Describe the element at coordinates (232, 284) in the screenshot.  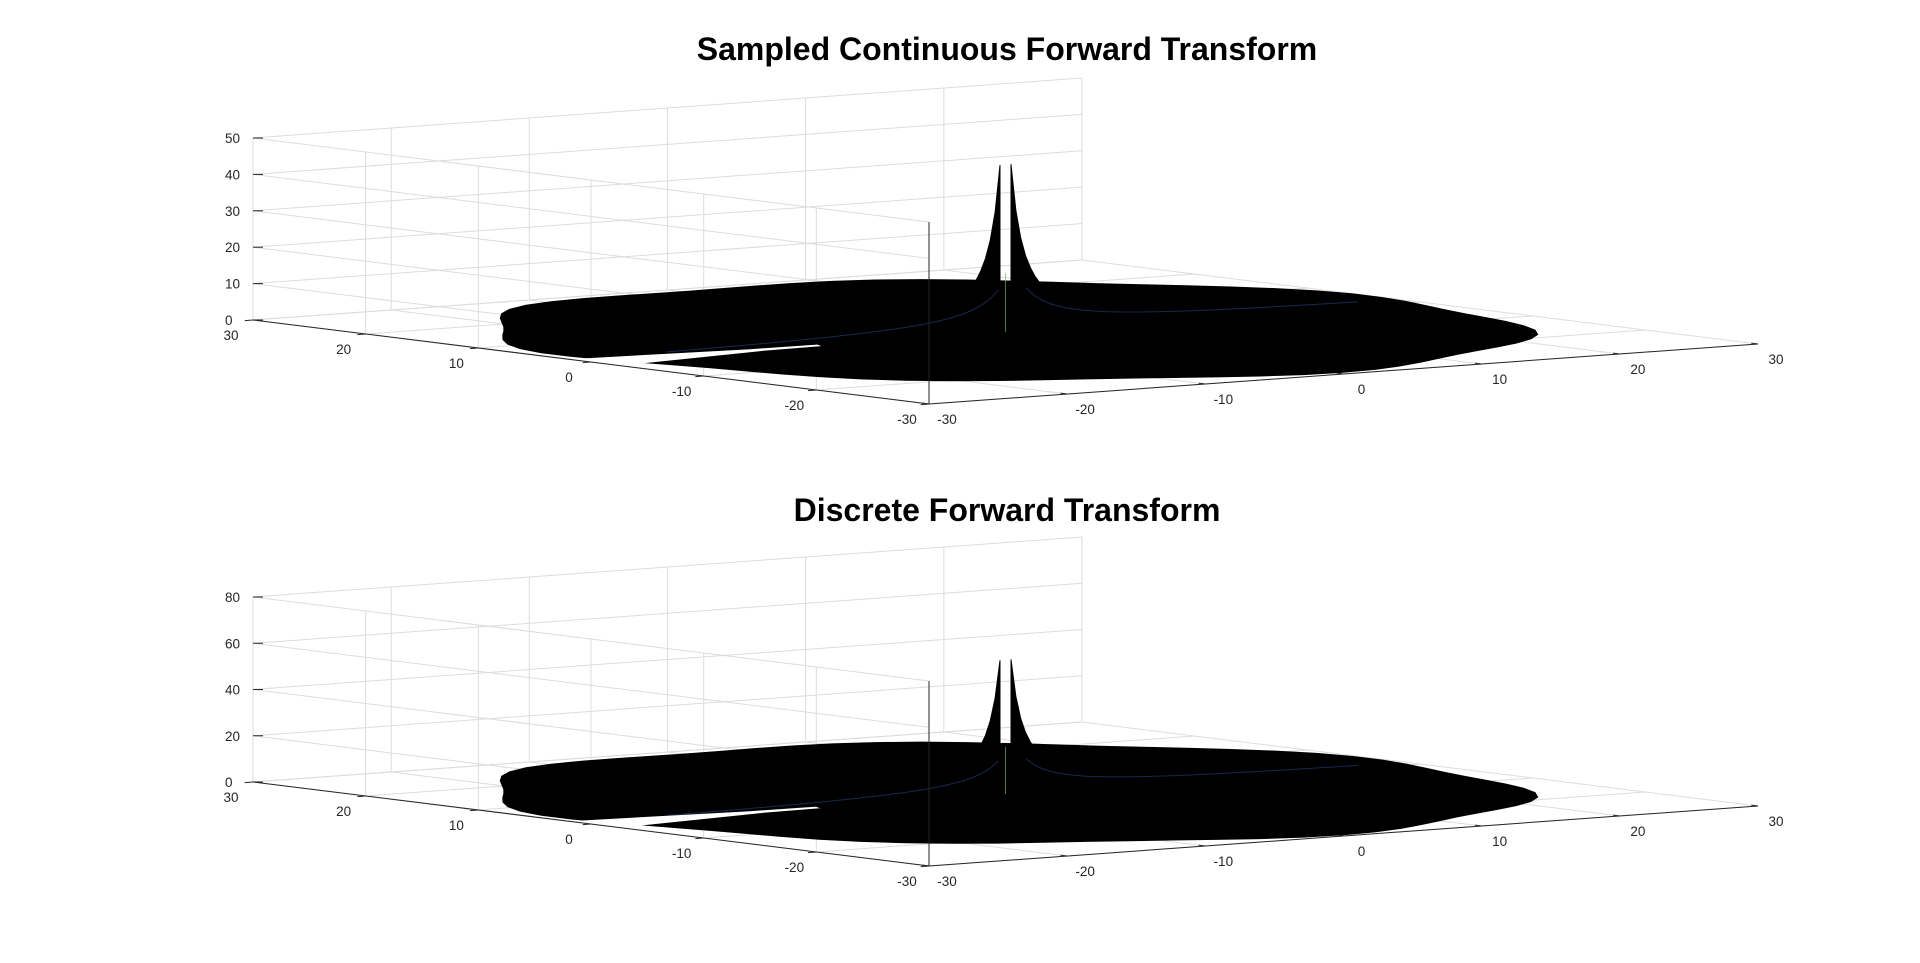
I see `z-tick-label: 10` at that location.